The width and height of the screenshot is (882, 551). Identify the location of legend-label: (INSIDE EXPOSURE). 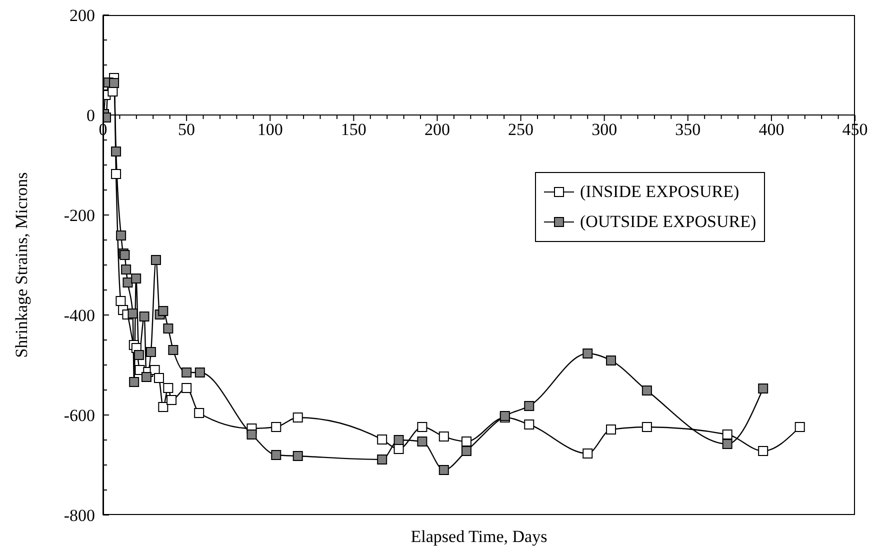
(660, 192).